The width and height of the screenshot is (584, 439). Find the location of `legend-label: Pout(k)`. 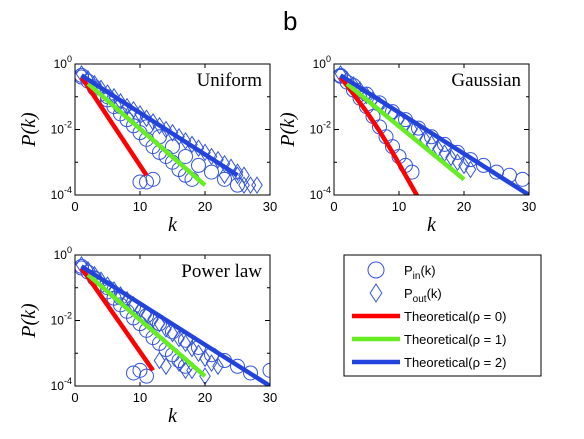

legend-label: Pout(k) is located at coordinates (423, 295).